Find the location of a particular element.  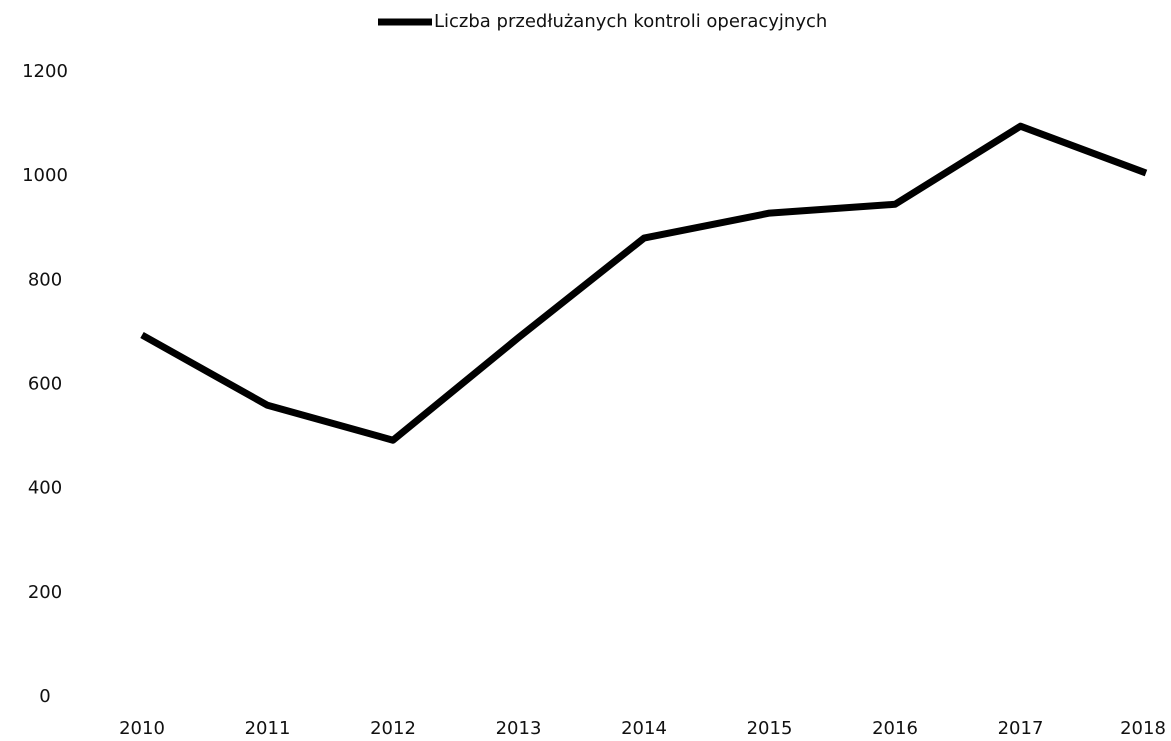

y-tick-label: 800 is located at coordinates (45, 279).